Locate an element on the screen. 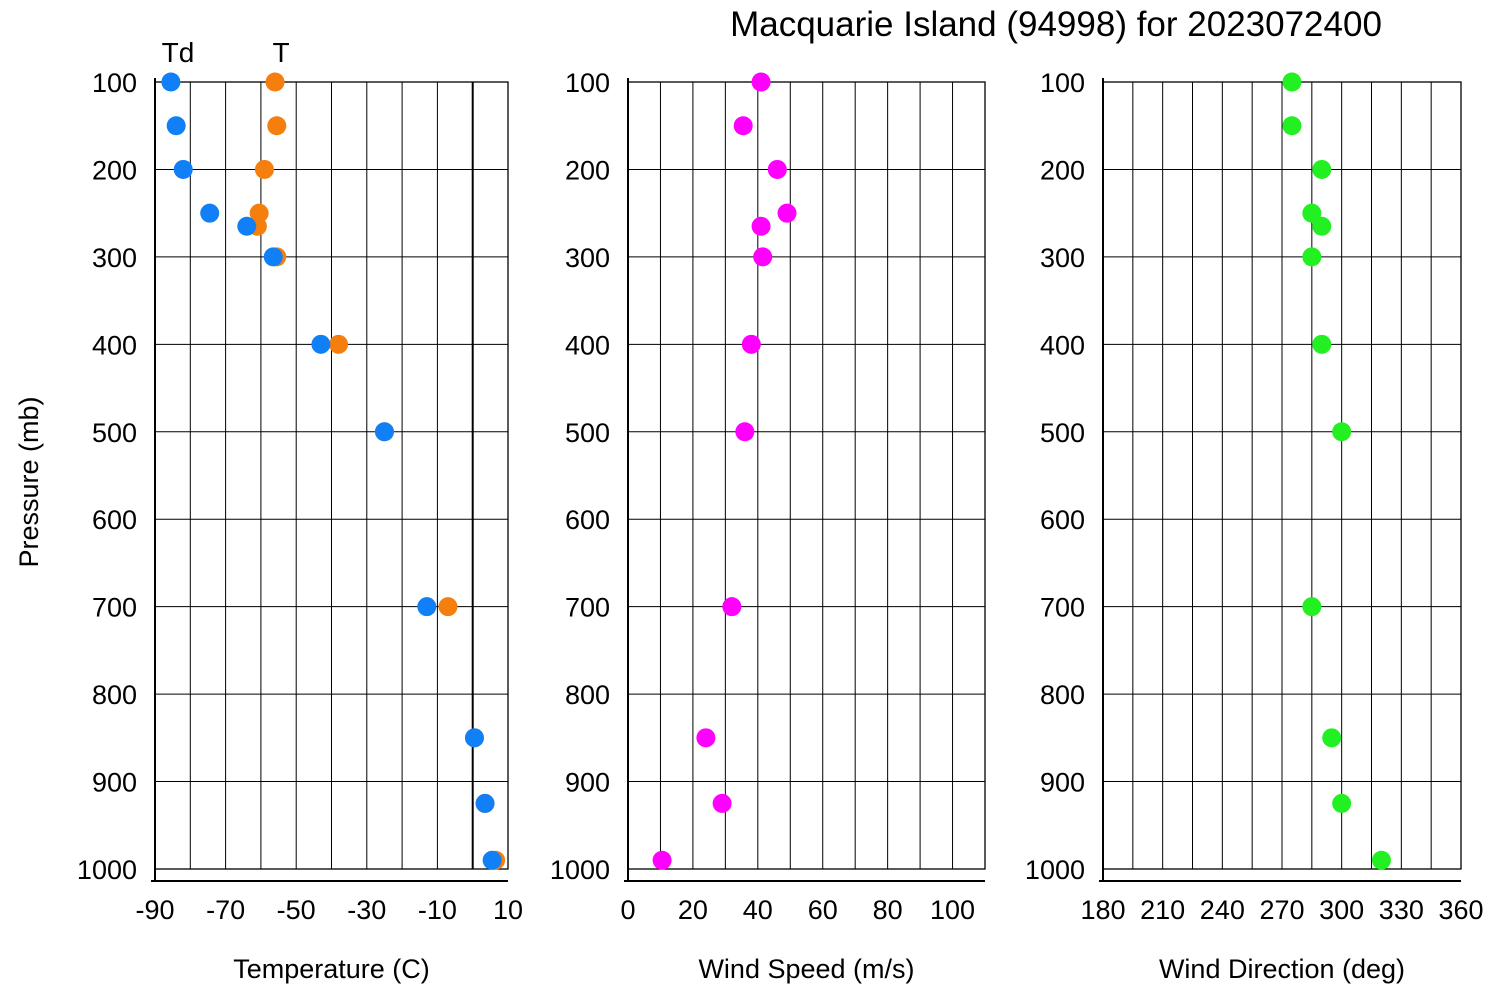  temperature-pressure-tick-label: 600 is located at coordinates (114, 520).